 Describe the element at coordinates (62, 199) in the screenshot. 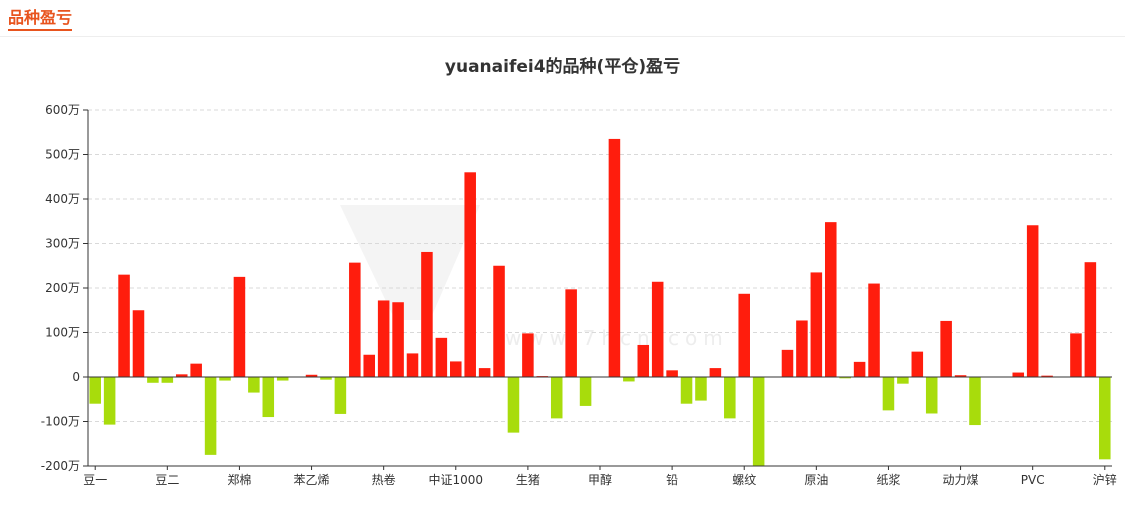

I see `y-tick-label: 400万` at that location.